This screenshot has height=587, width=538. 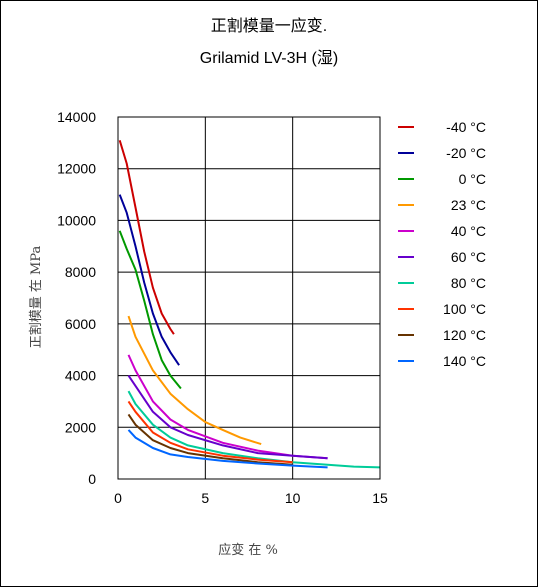 I want to click on legend-label-2: 0 °C, so click(x=472, y=179).